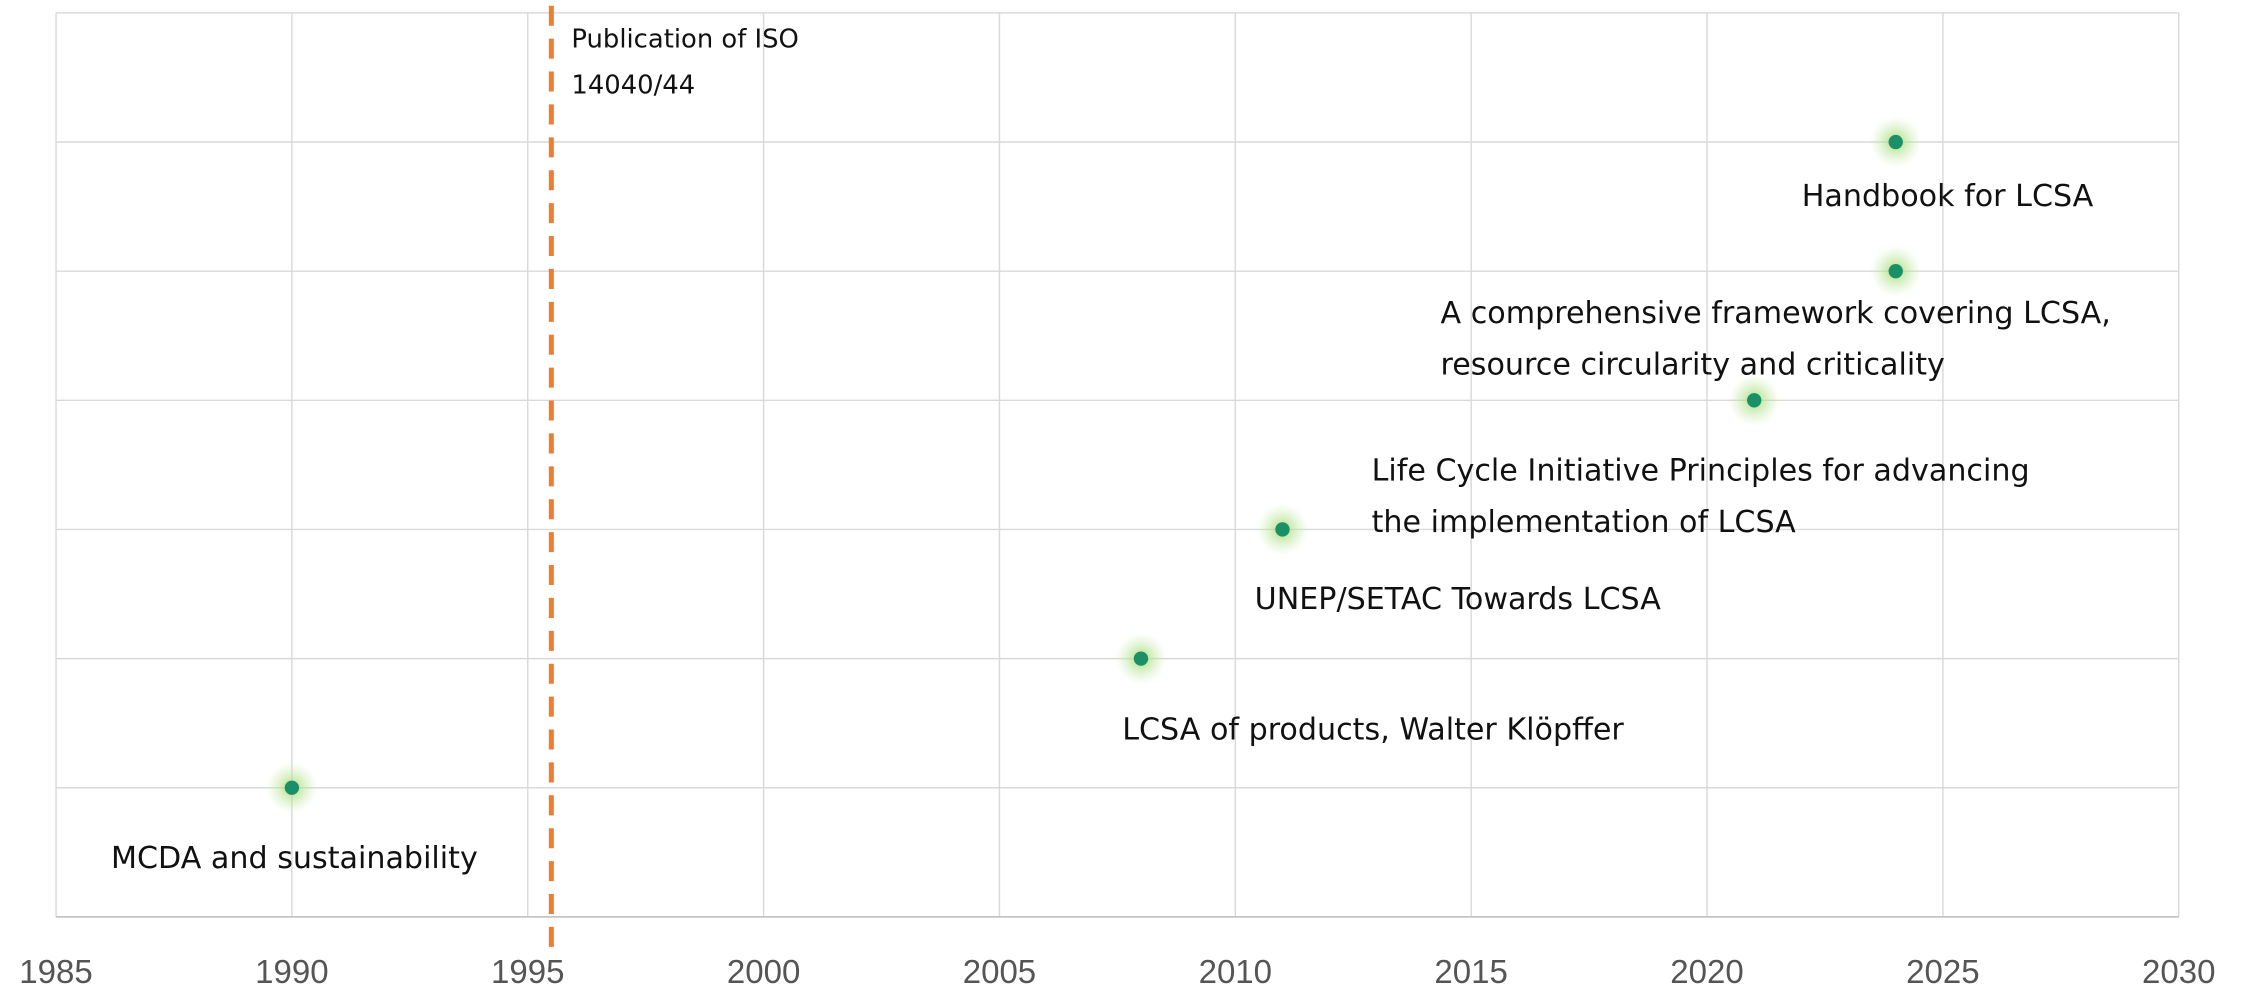  What do you see at coordinates (1373, 729) in the screenshot?
I see `annotation: LCSA of products, Walter Klöpffer` at bounding box center [1373, 729].